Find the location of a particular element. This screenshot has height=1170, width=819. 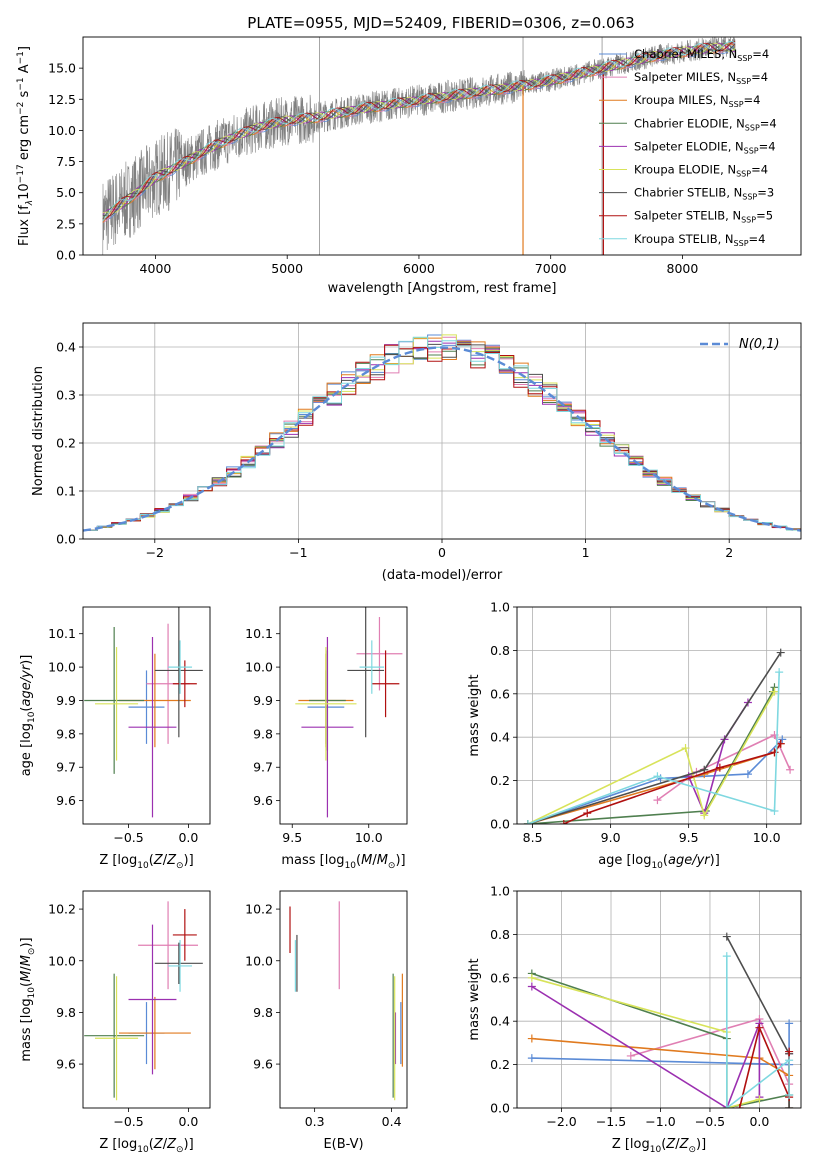

spectrum-ylabel-part: λ is located at coordinates (30, 203).